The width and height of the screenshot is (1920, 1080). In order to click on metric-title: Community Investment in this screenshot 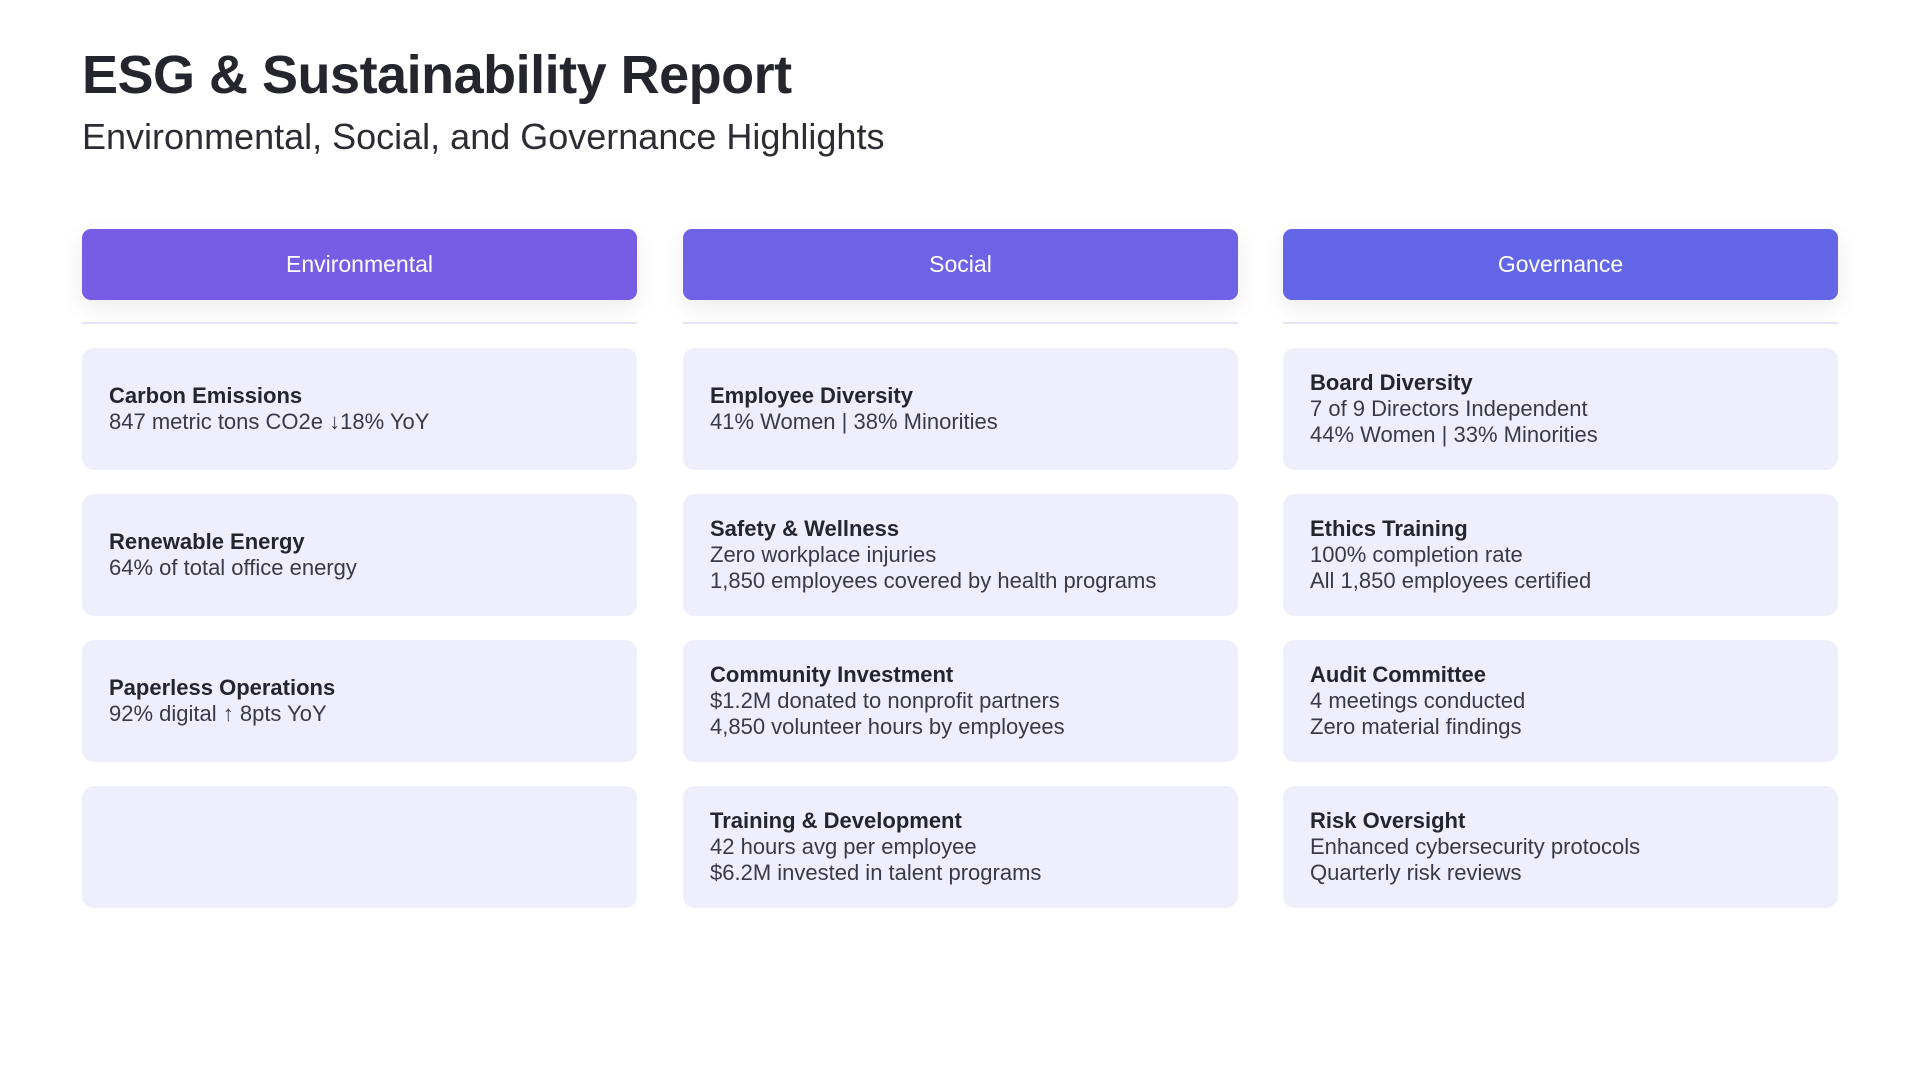, I will do `click(832, 674)`.